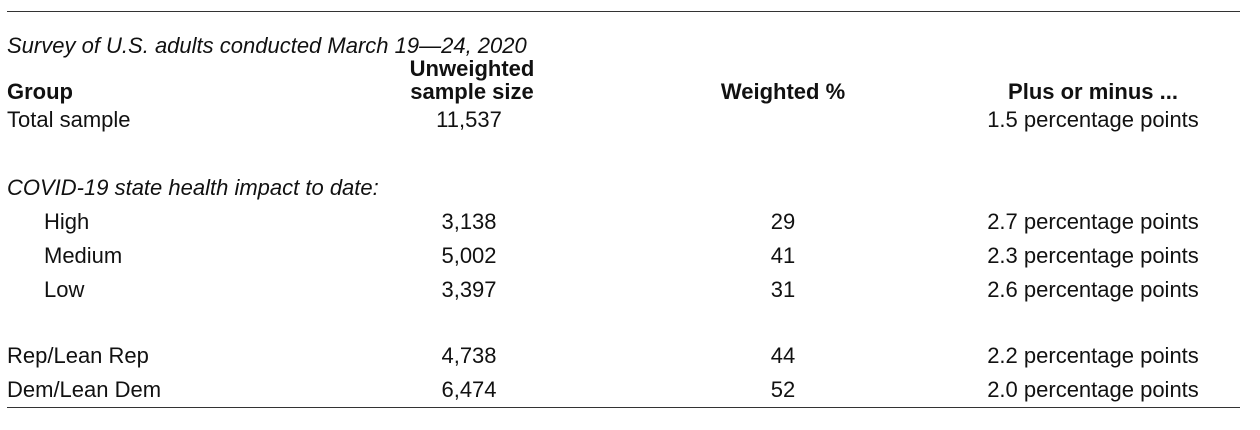 The width and height of the screenshot is (1260, 430). I want to click on row-sample-size: 3,397, so click(469, 289).